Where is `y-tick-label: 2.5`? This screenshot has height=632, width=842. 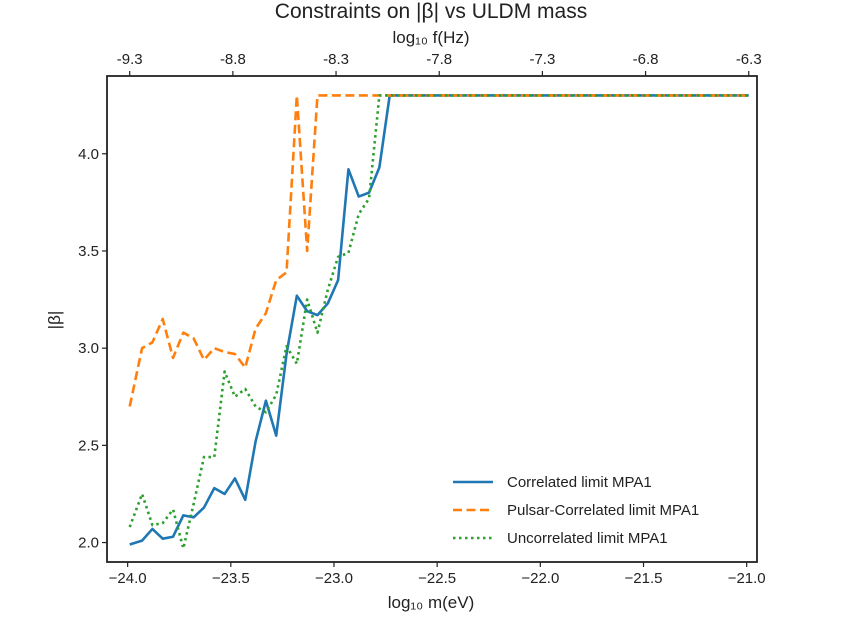 y-tick-label: 2.5 is located at coordinates (88, 445).